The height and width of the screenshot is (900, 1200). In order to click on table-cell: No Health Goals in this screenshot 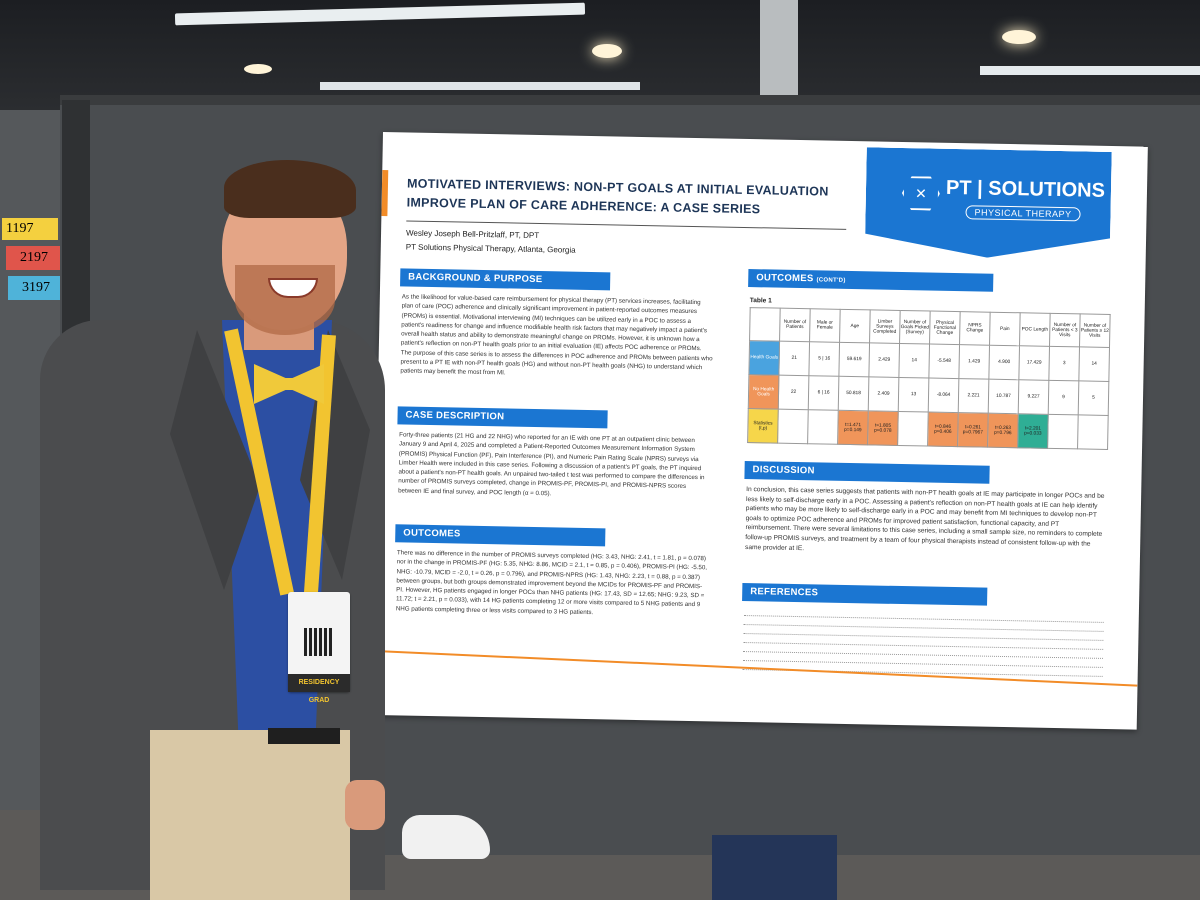, I will do `click(763, 392)`.